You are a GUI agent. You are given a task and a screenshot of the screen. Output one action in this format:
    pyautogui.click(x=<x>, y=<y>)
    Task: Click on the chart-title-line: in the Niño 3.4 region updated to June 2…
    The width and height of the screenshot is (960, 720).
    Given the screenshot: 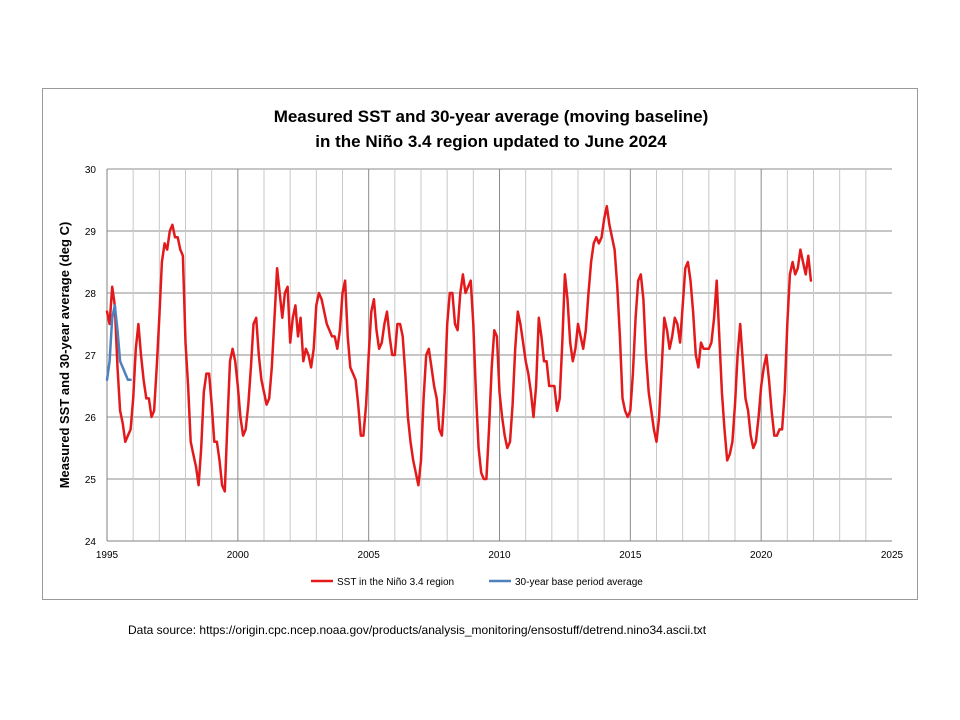 What is the action you would take?
    pyautogui.click(x=491, y=141)
    